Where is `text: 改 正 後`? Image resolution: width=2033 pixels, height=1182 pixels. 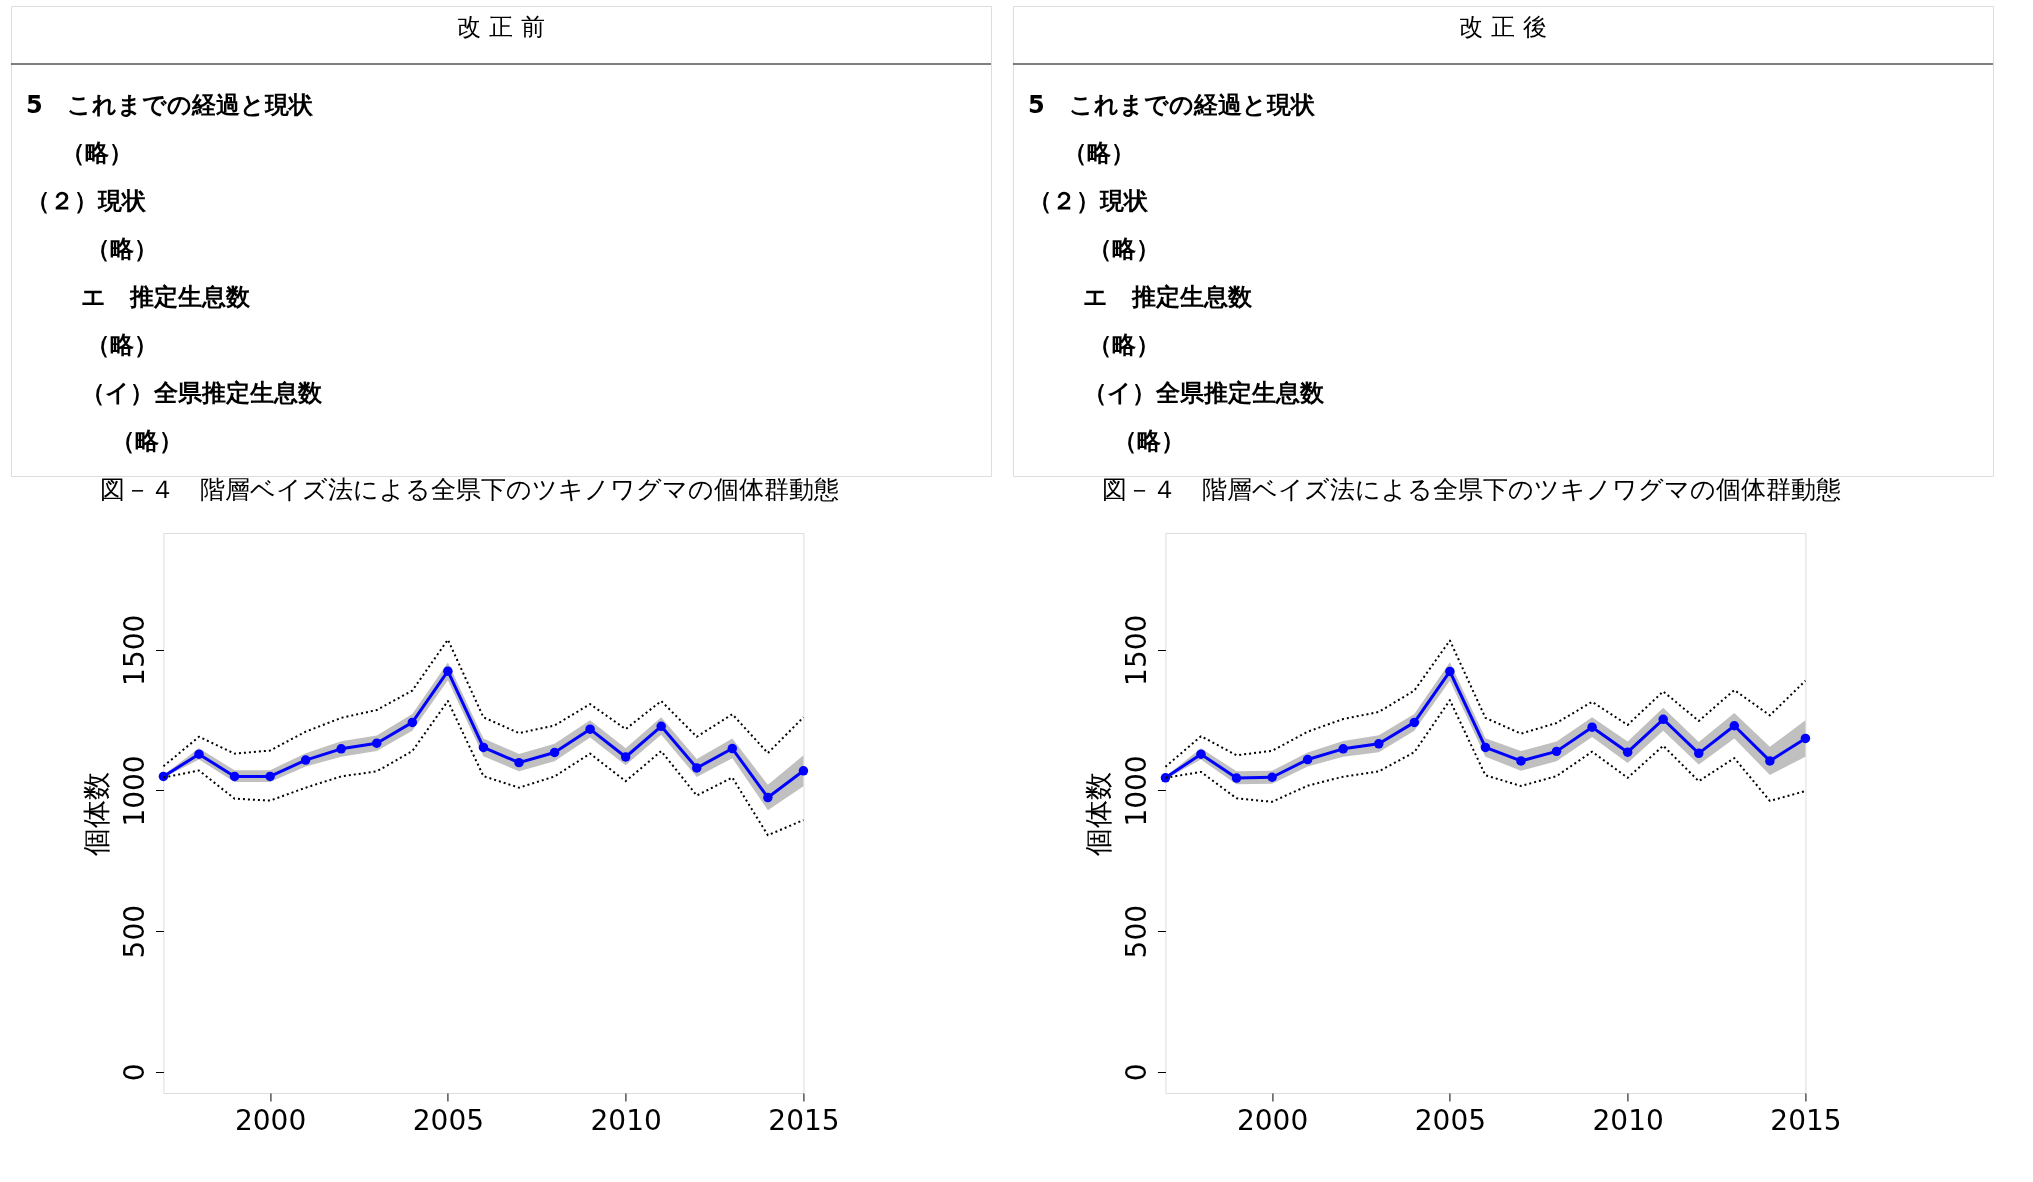 text: 改 正 後 is located at coordinates (1503, 27).